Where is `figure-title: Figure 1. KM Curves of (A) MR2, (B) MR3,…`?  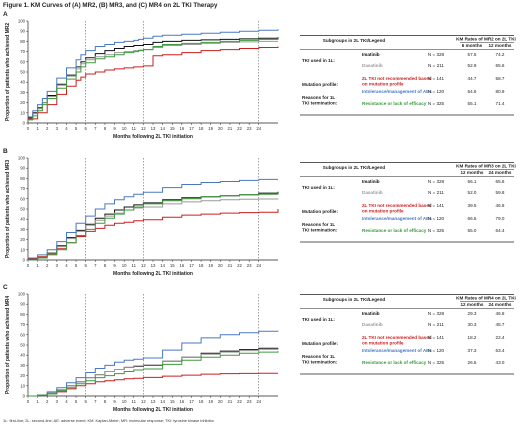
figure-title: Figure 1. KM Curves of (A) MR2, (B) MR3,… is located at coordinates (110, 5).